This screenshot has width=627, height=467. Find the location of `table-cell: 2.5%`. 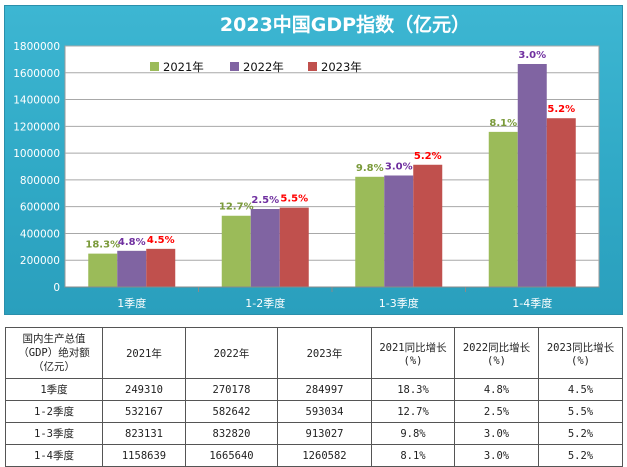

table-cell: 2.5% is located at coordinates (496, 411).